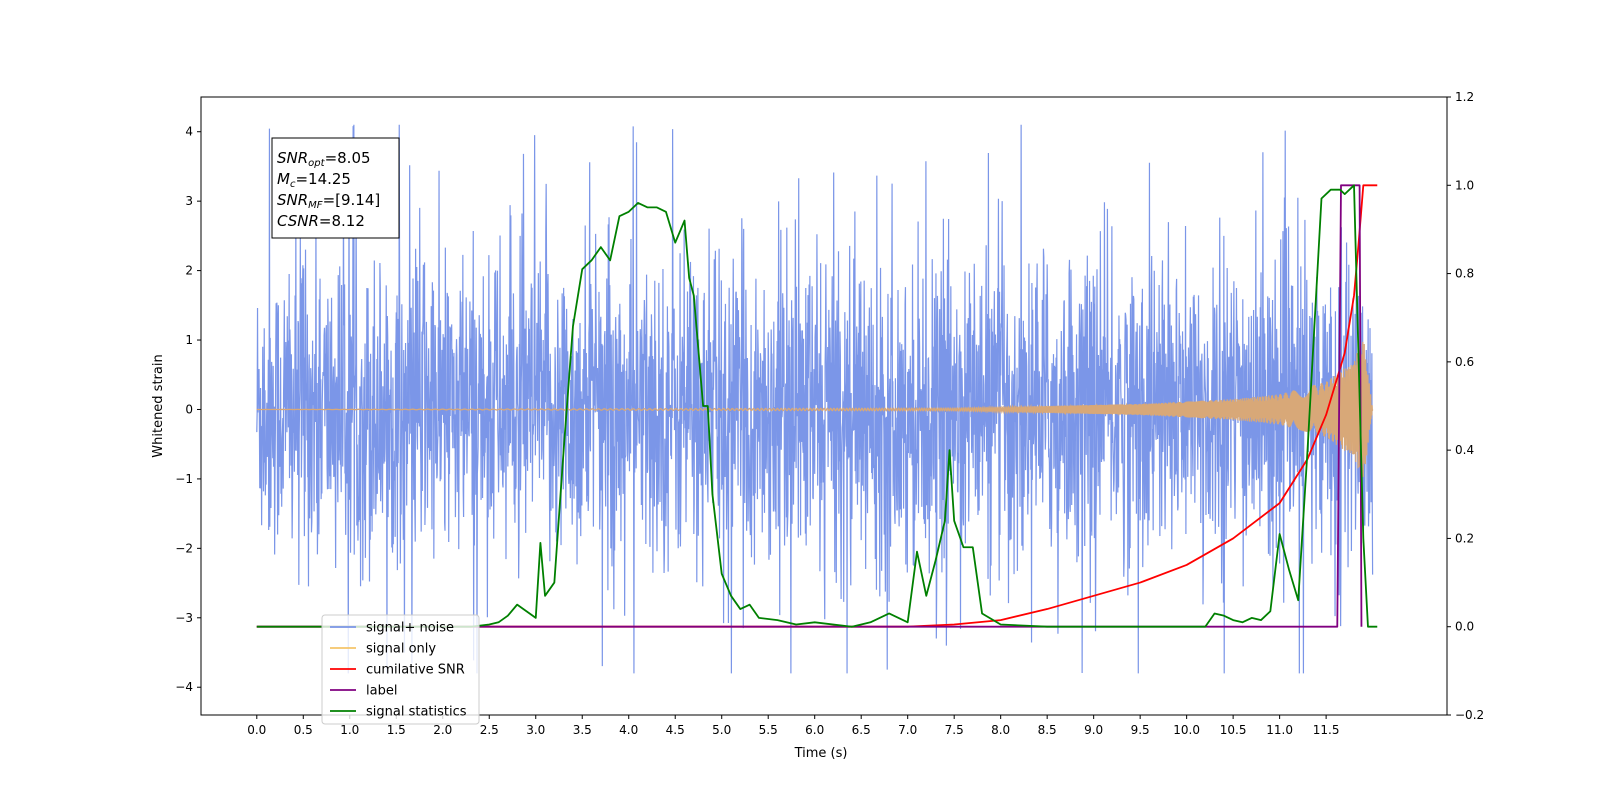  What do you see at coordinates (1326, 730) in the screenshot?
I see `x-tick-label: 11.5` at bounding box center [1326, 730].